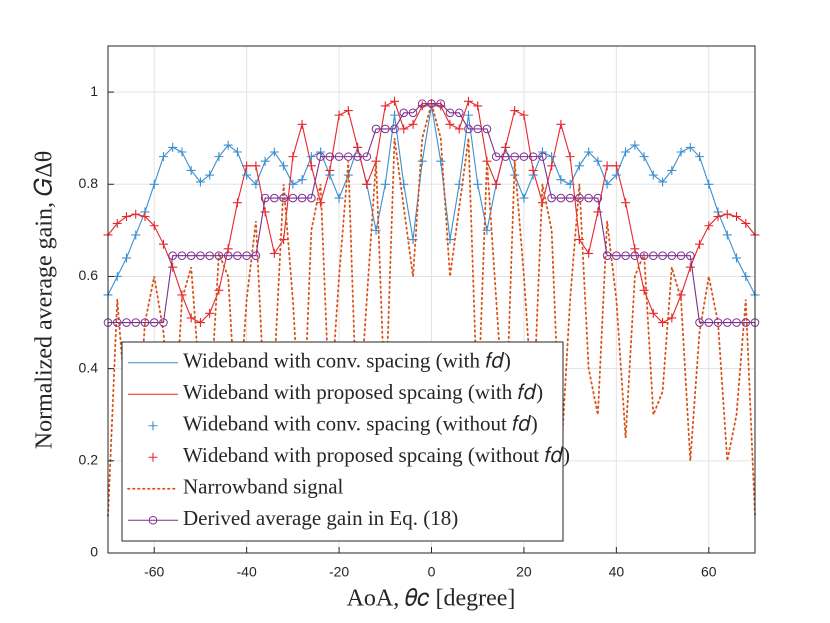 Image resolution: width=830 pixels, height=623 pixels. Describe the element at coordinates (360, 424) in the screenshot. I see `legend-label: Wideband with conv. spacing (without 𝑓𝑑)` at that location.